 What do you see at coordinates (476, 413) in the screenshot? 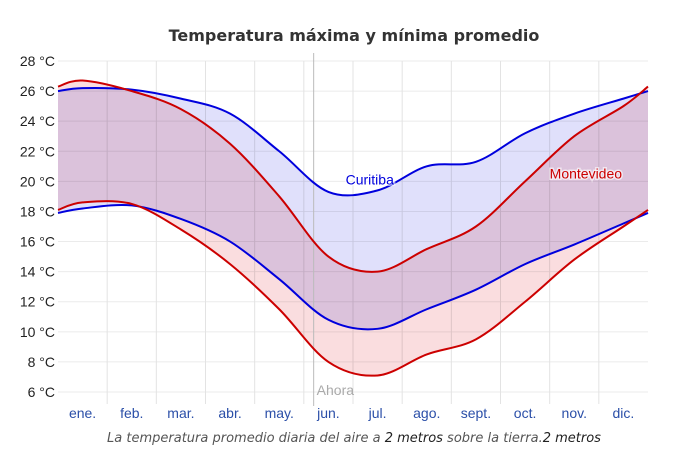
I see `x-tick-label: sept.` at bounding box center [476, 413].